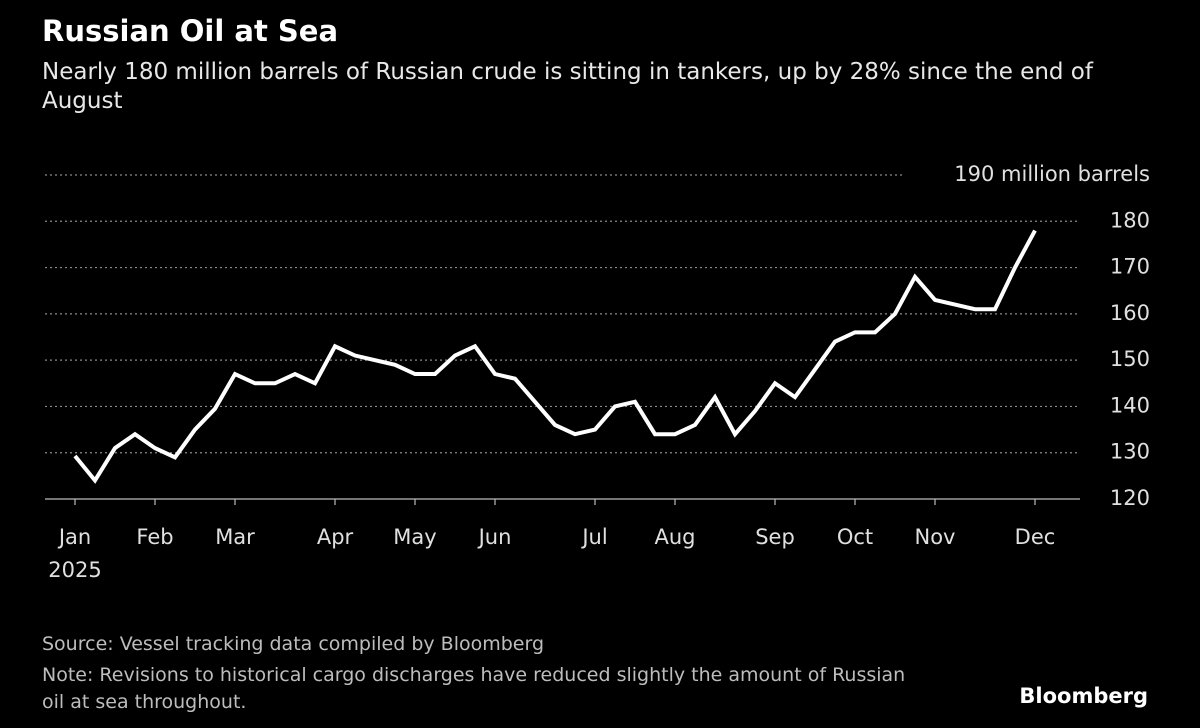  I want to click on x-tick-label: Feb, so click(154, 537).